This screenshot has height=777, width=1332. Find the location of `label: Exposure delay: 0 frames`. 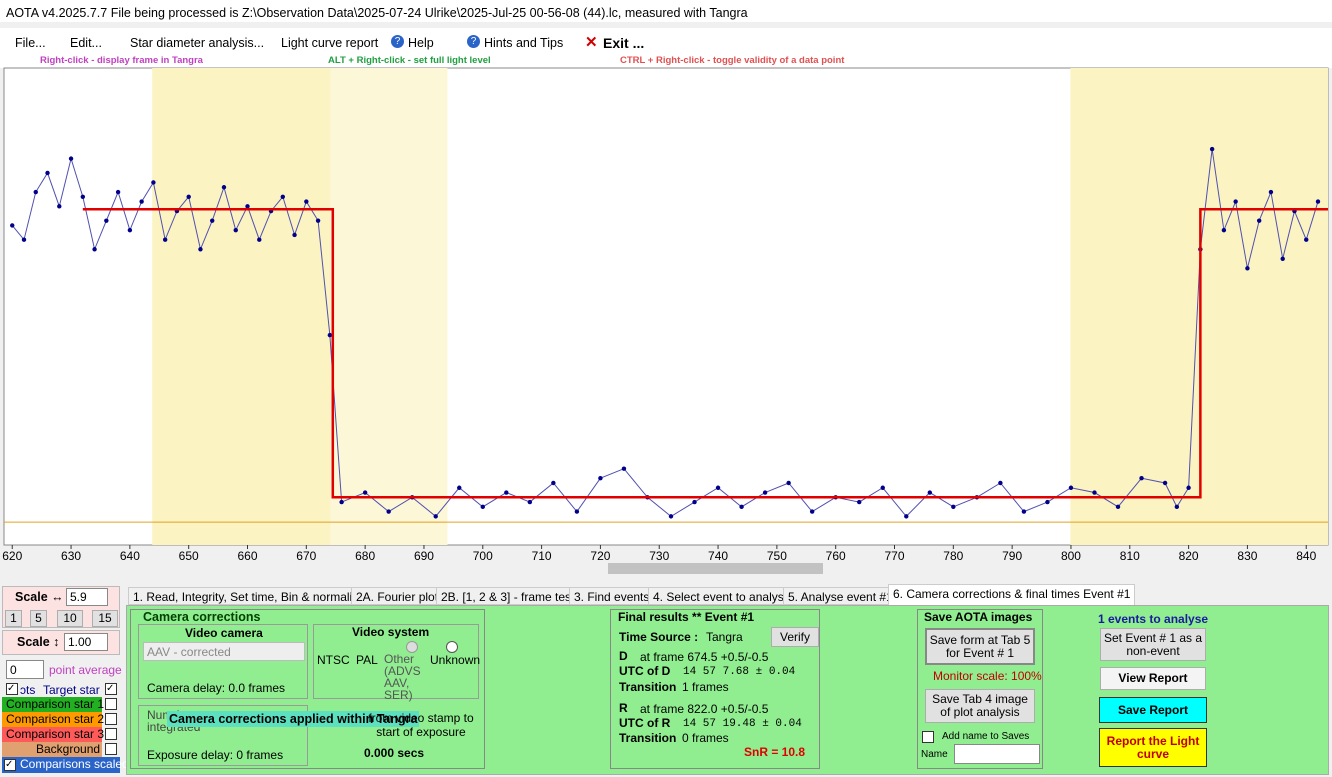

label: Exposure delay: 0 frames is located at coordinates (215, 755).